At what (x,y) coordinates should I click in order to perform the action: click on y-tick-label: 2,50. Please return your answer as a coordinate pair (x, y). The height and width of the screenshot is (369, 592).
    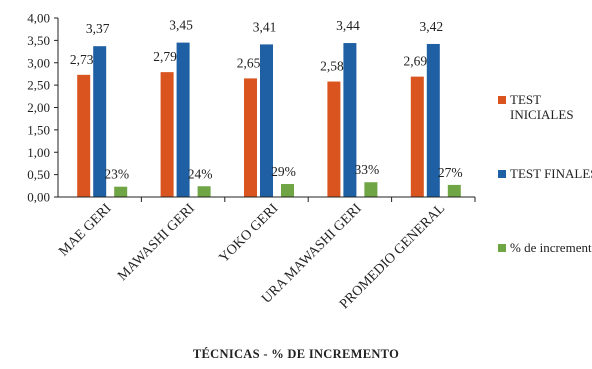
    Looking at the image, I should click on (38, 85).